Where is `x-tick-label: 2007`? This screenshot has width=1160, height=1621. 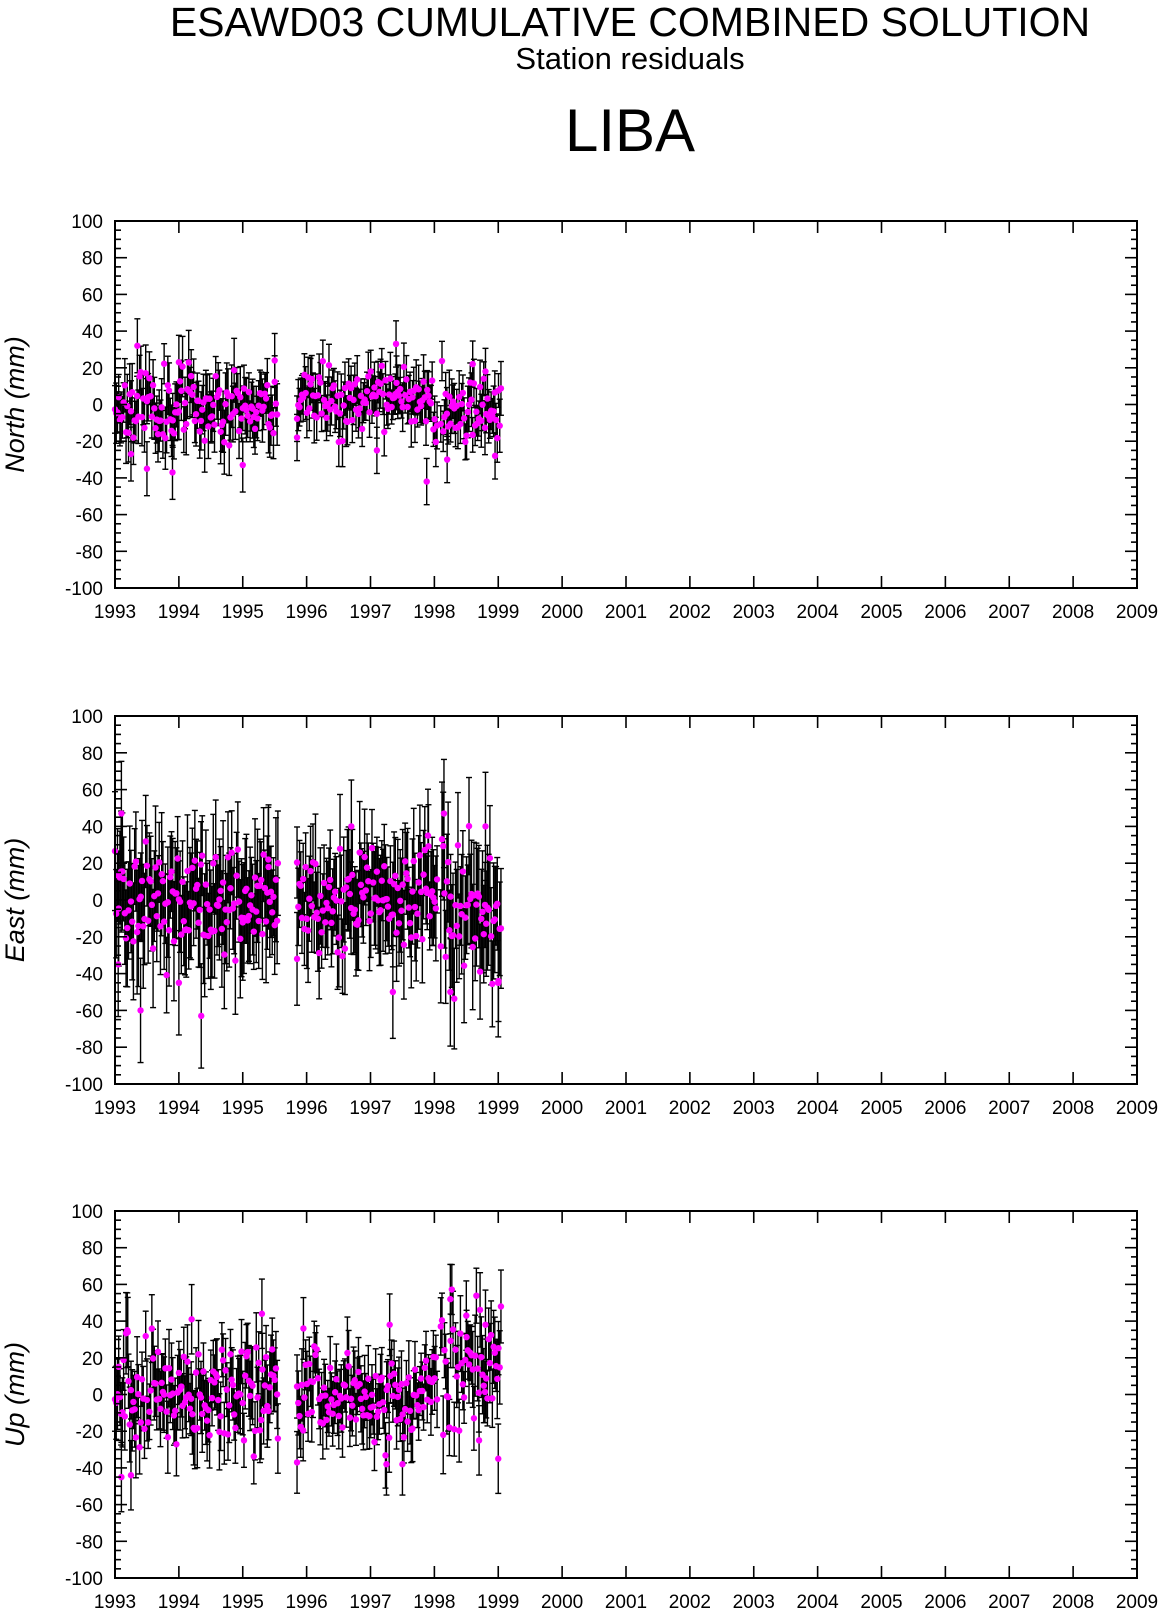 x-tick-label: 2007 is located at coordinates (1009, 612).